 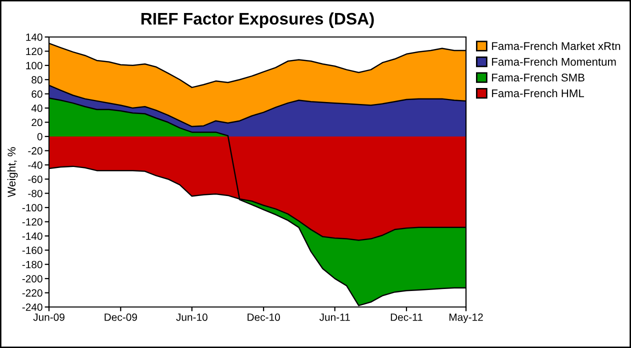 What do you see at coordinates (554, 62) in the screenshot?
I see `legend-label: Fama-French Momentum` at bounding box center [554, 62].